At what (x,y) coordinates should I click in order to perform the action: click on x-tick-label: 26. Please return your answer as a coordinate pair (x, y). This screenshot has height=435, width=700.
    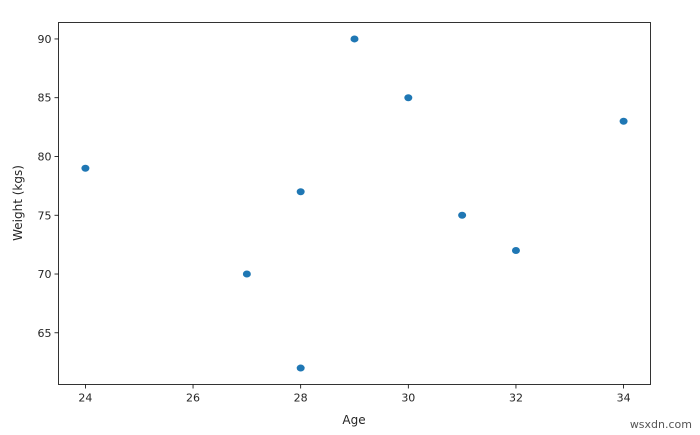
    Looking at the image, I should click on (193, 398).